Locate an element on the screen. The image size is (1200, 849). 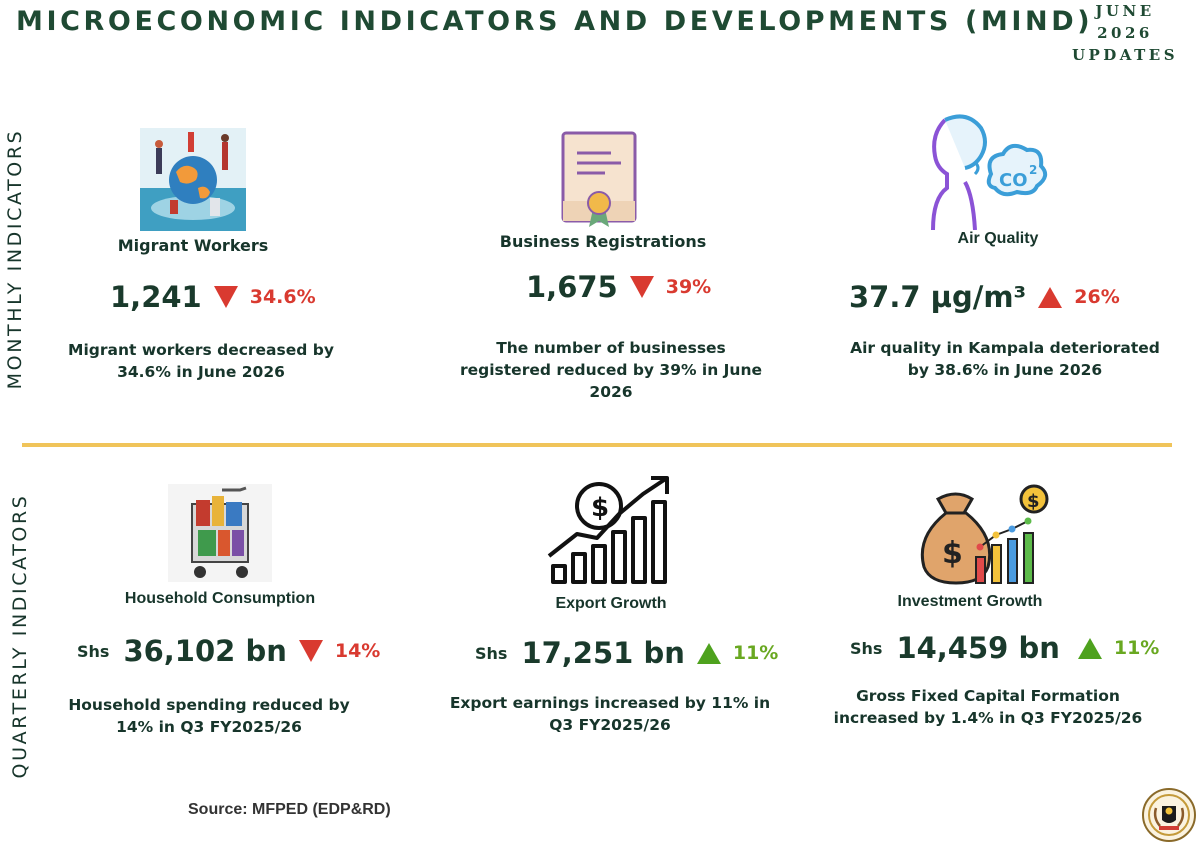
svg-text: 2 is located at coordinates (1033, 170).